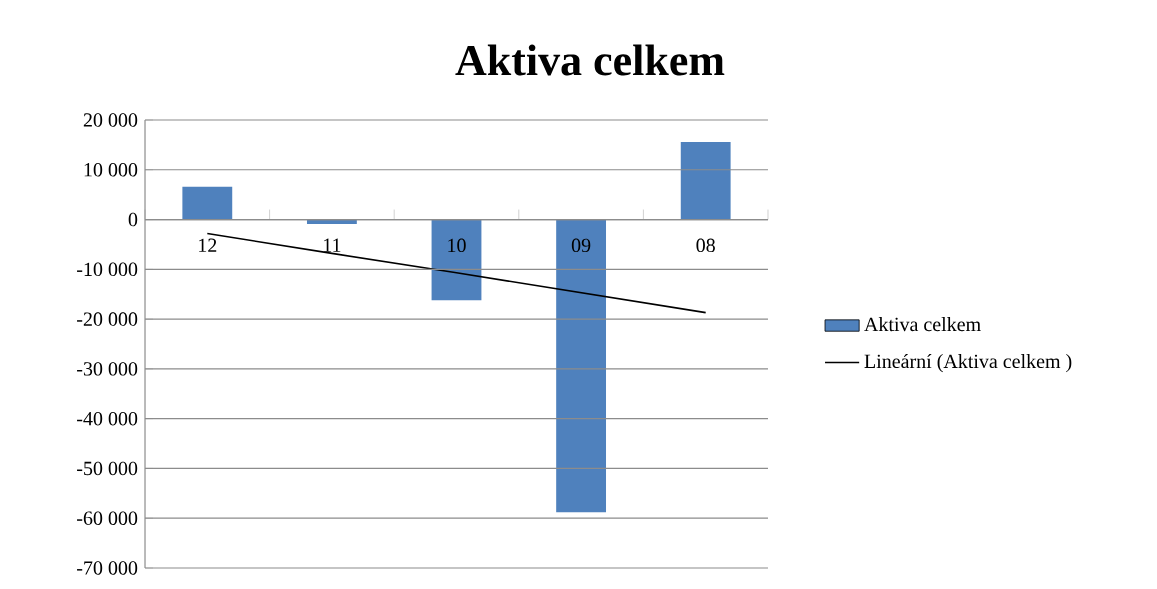 The height and width of the screenshot is (589, 1157). What do you see at coordinates (107, 568) in the screenshot?
I see `y-tick-label: -70 000` at bounding box center [107, 568].